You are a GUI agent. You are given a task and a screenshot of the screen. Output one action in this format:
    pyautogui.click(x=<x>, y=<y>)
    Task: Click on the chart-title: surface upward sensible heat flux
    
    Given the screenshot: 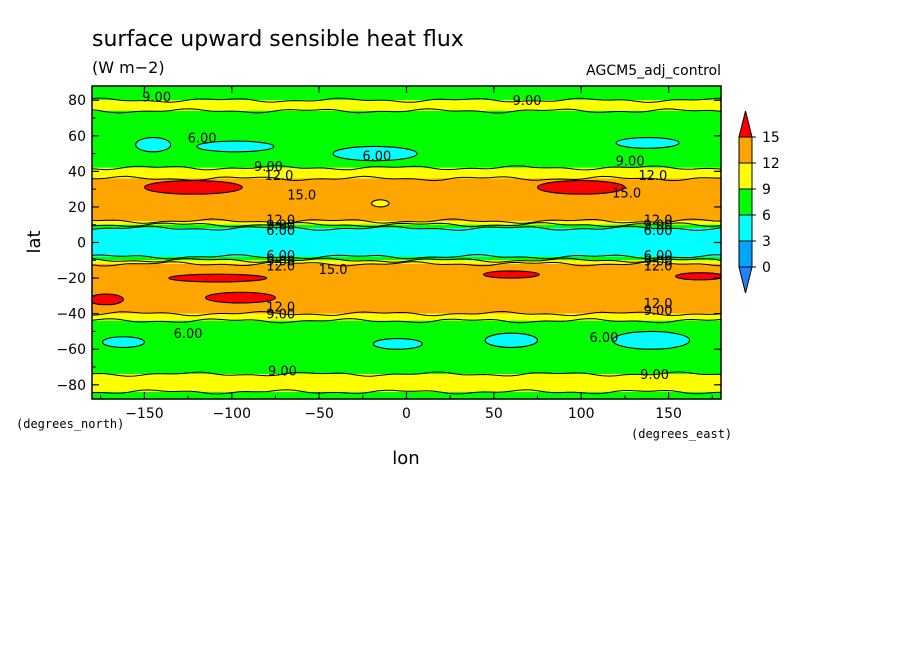 What is the action you would take?
    pyautogui.click(x=278, y=39)
    